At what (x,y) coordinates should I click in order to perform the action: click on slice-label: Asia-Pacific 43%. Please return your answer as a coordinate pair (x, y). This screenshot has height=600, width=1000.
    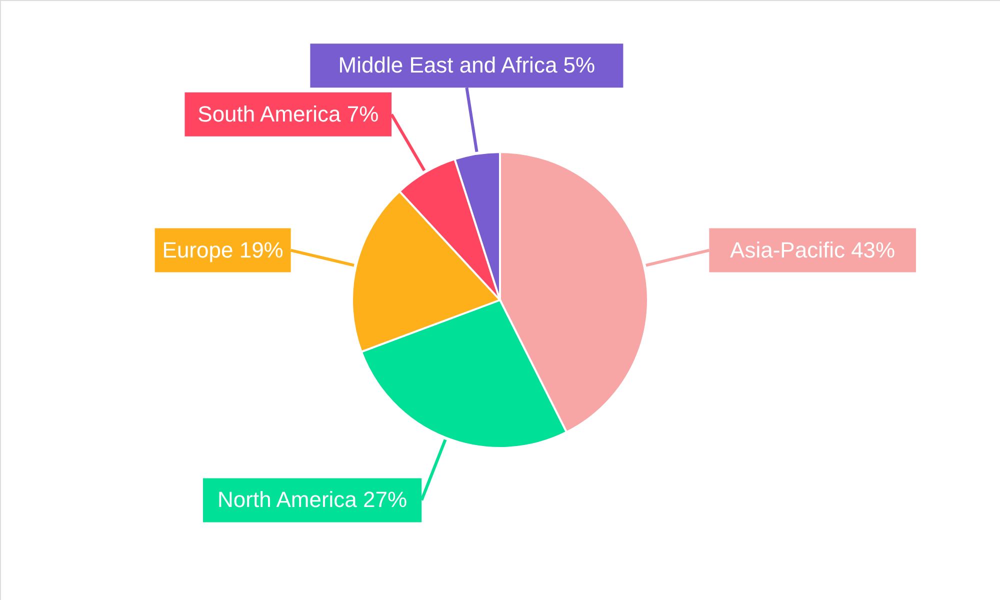
    Looking at the image, I should click on (813, 249).